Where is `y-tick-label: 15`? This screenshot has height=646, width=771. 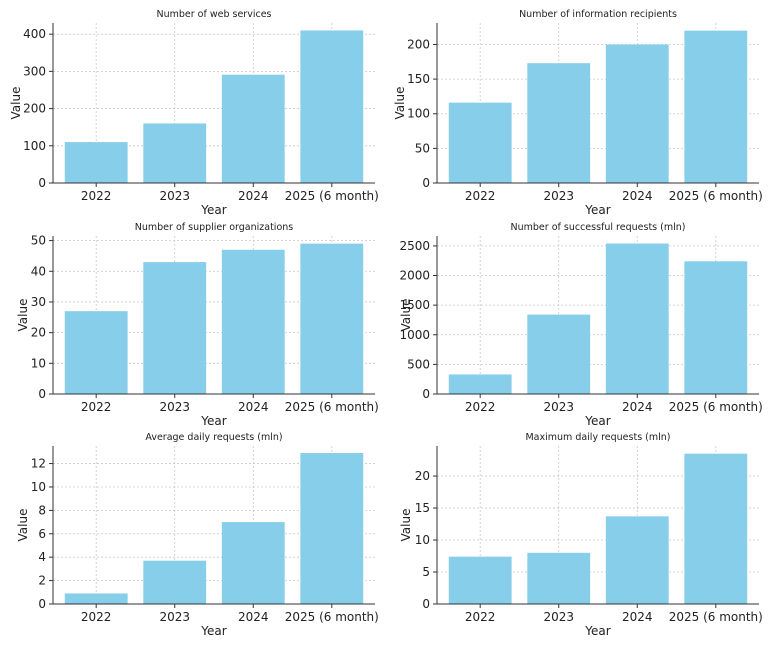 y-tick-label: 15 is located at coordinates (422, 508).